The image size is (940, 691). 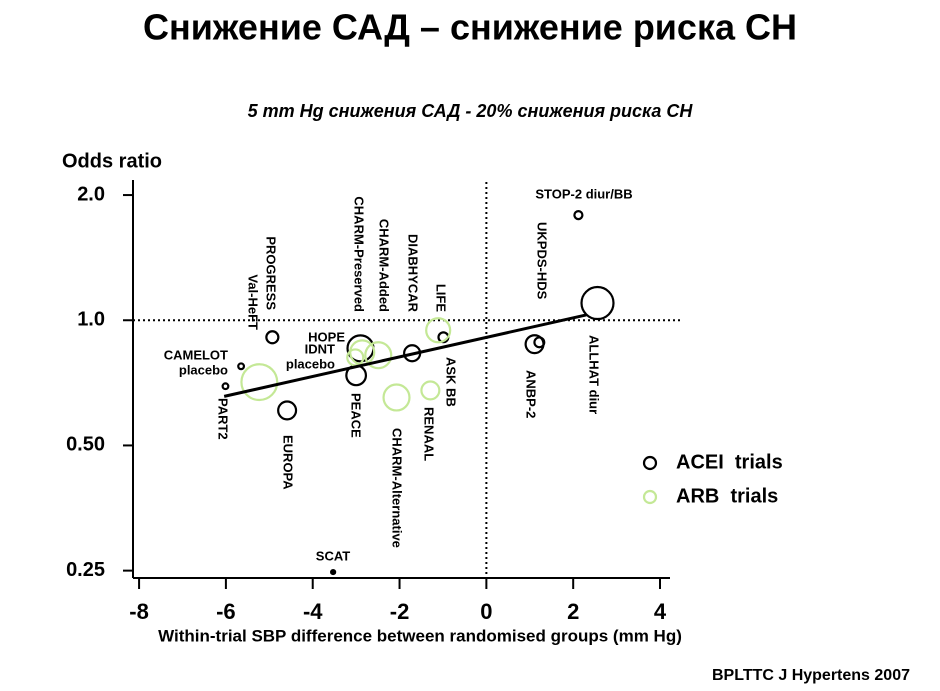 What do you see at coordinates (583, 193) in the screenshot?
I see `point-label: STOP-2 diur/BB` at bounding box center [583, 193].